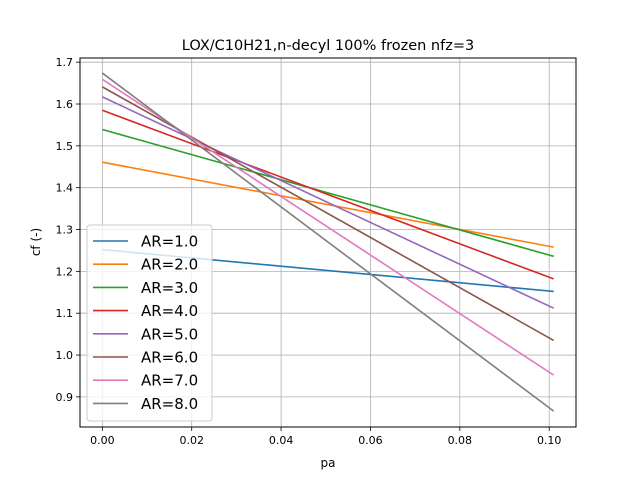 This screenshot has width=640, height=484. Describe the element at coordinates (328, 463) in the screenshot. I see `x-axis-label: pa` at that location.